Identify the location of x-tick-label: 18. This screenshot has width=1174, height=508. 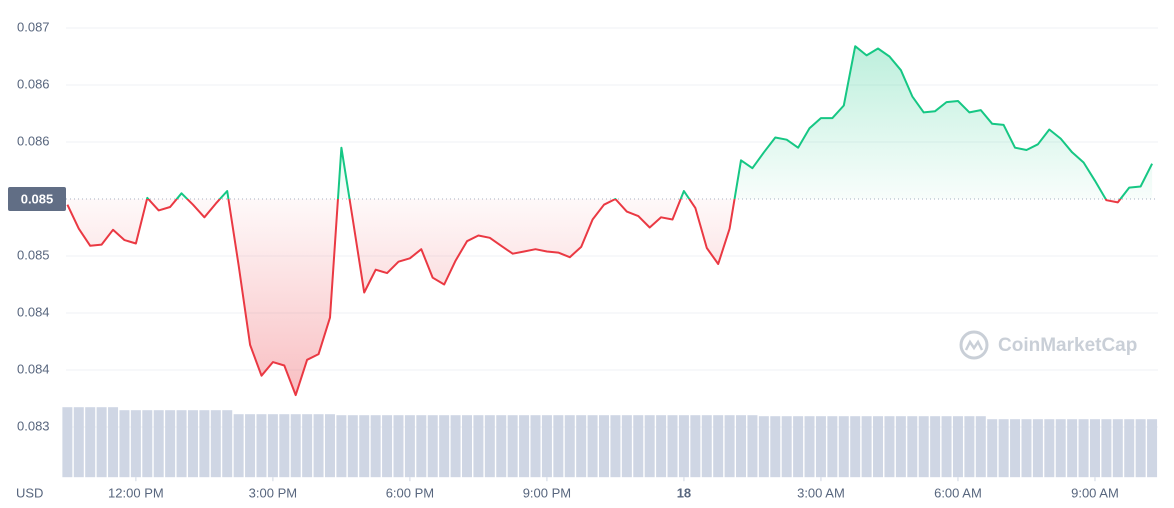
(684, 492).